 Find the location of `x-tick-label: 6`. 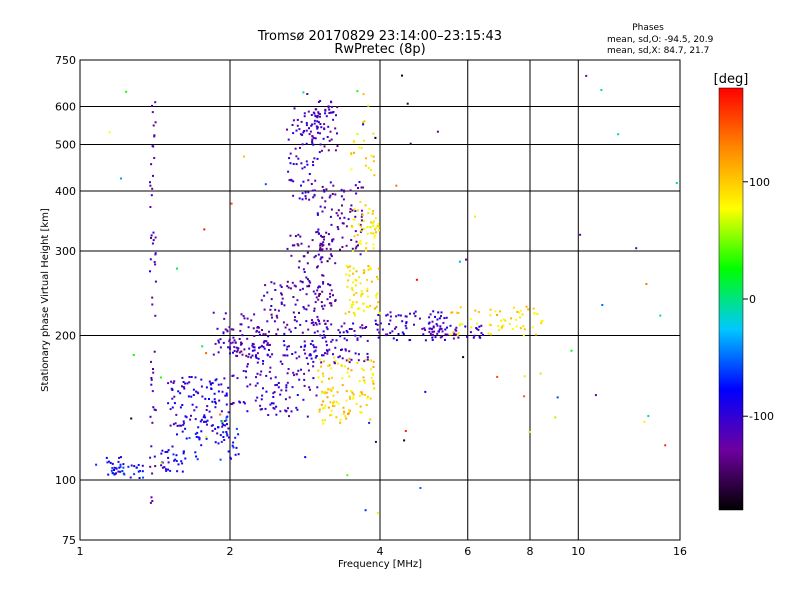

x-tick-label: 6 is located at coordinates (467, 551).